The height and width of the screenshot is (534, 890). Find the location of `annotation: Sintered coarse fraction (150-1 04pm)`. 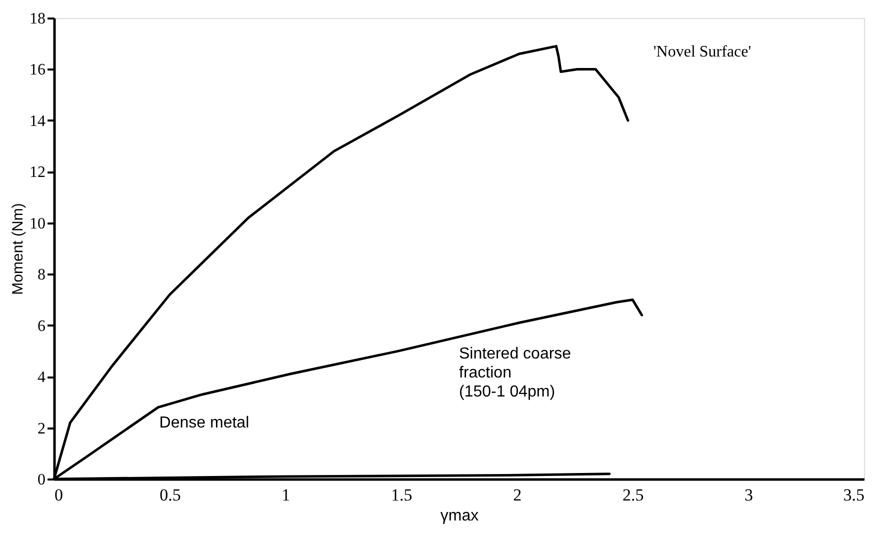

annotation: Sintered coarse fraction (150-1 04pm) is located at coordinates (515, 372).